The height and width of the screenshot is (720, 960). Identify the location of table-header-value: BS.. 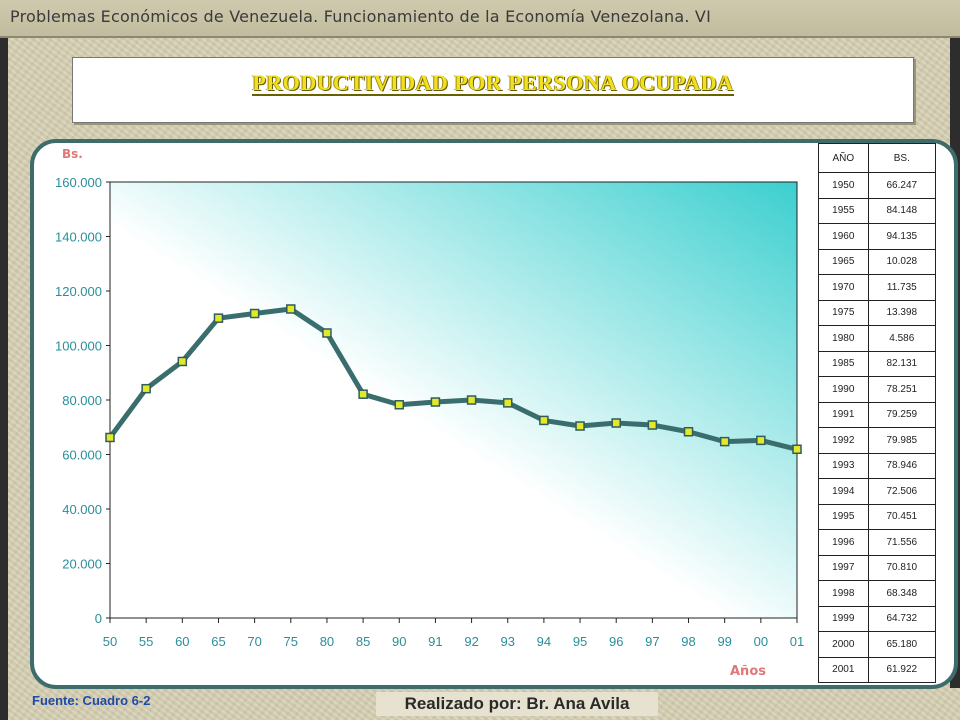
(902, 158).